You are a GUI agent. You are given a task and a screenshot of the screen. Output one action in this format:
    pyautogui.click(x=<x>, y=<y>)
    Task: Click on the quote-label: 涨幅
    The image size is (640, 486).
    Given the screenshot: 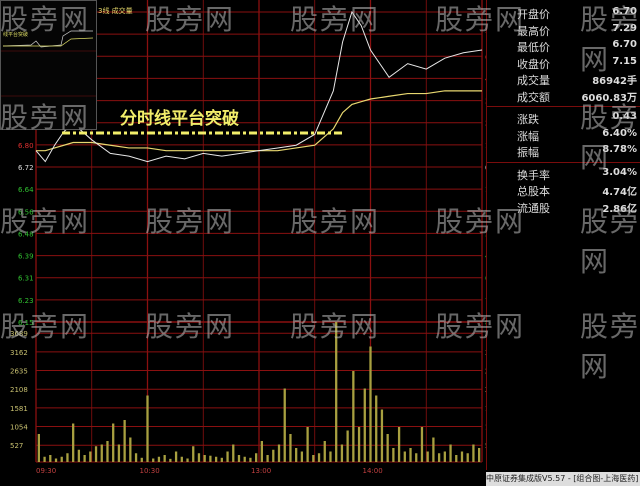 What is the action you would take?
    pyautogui.click(x=528, y=136)
    